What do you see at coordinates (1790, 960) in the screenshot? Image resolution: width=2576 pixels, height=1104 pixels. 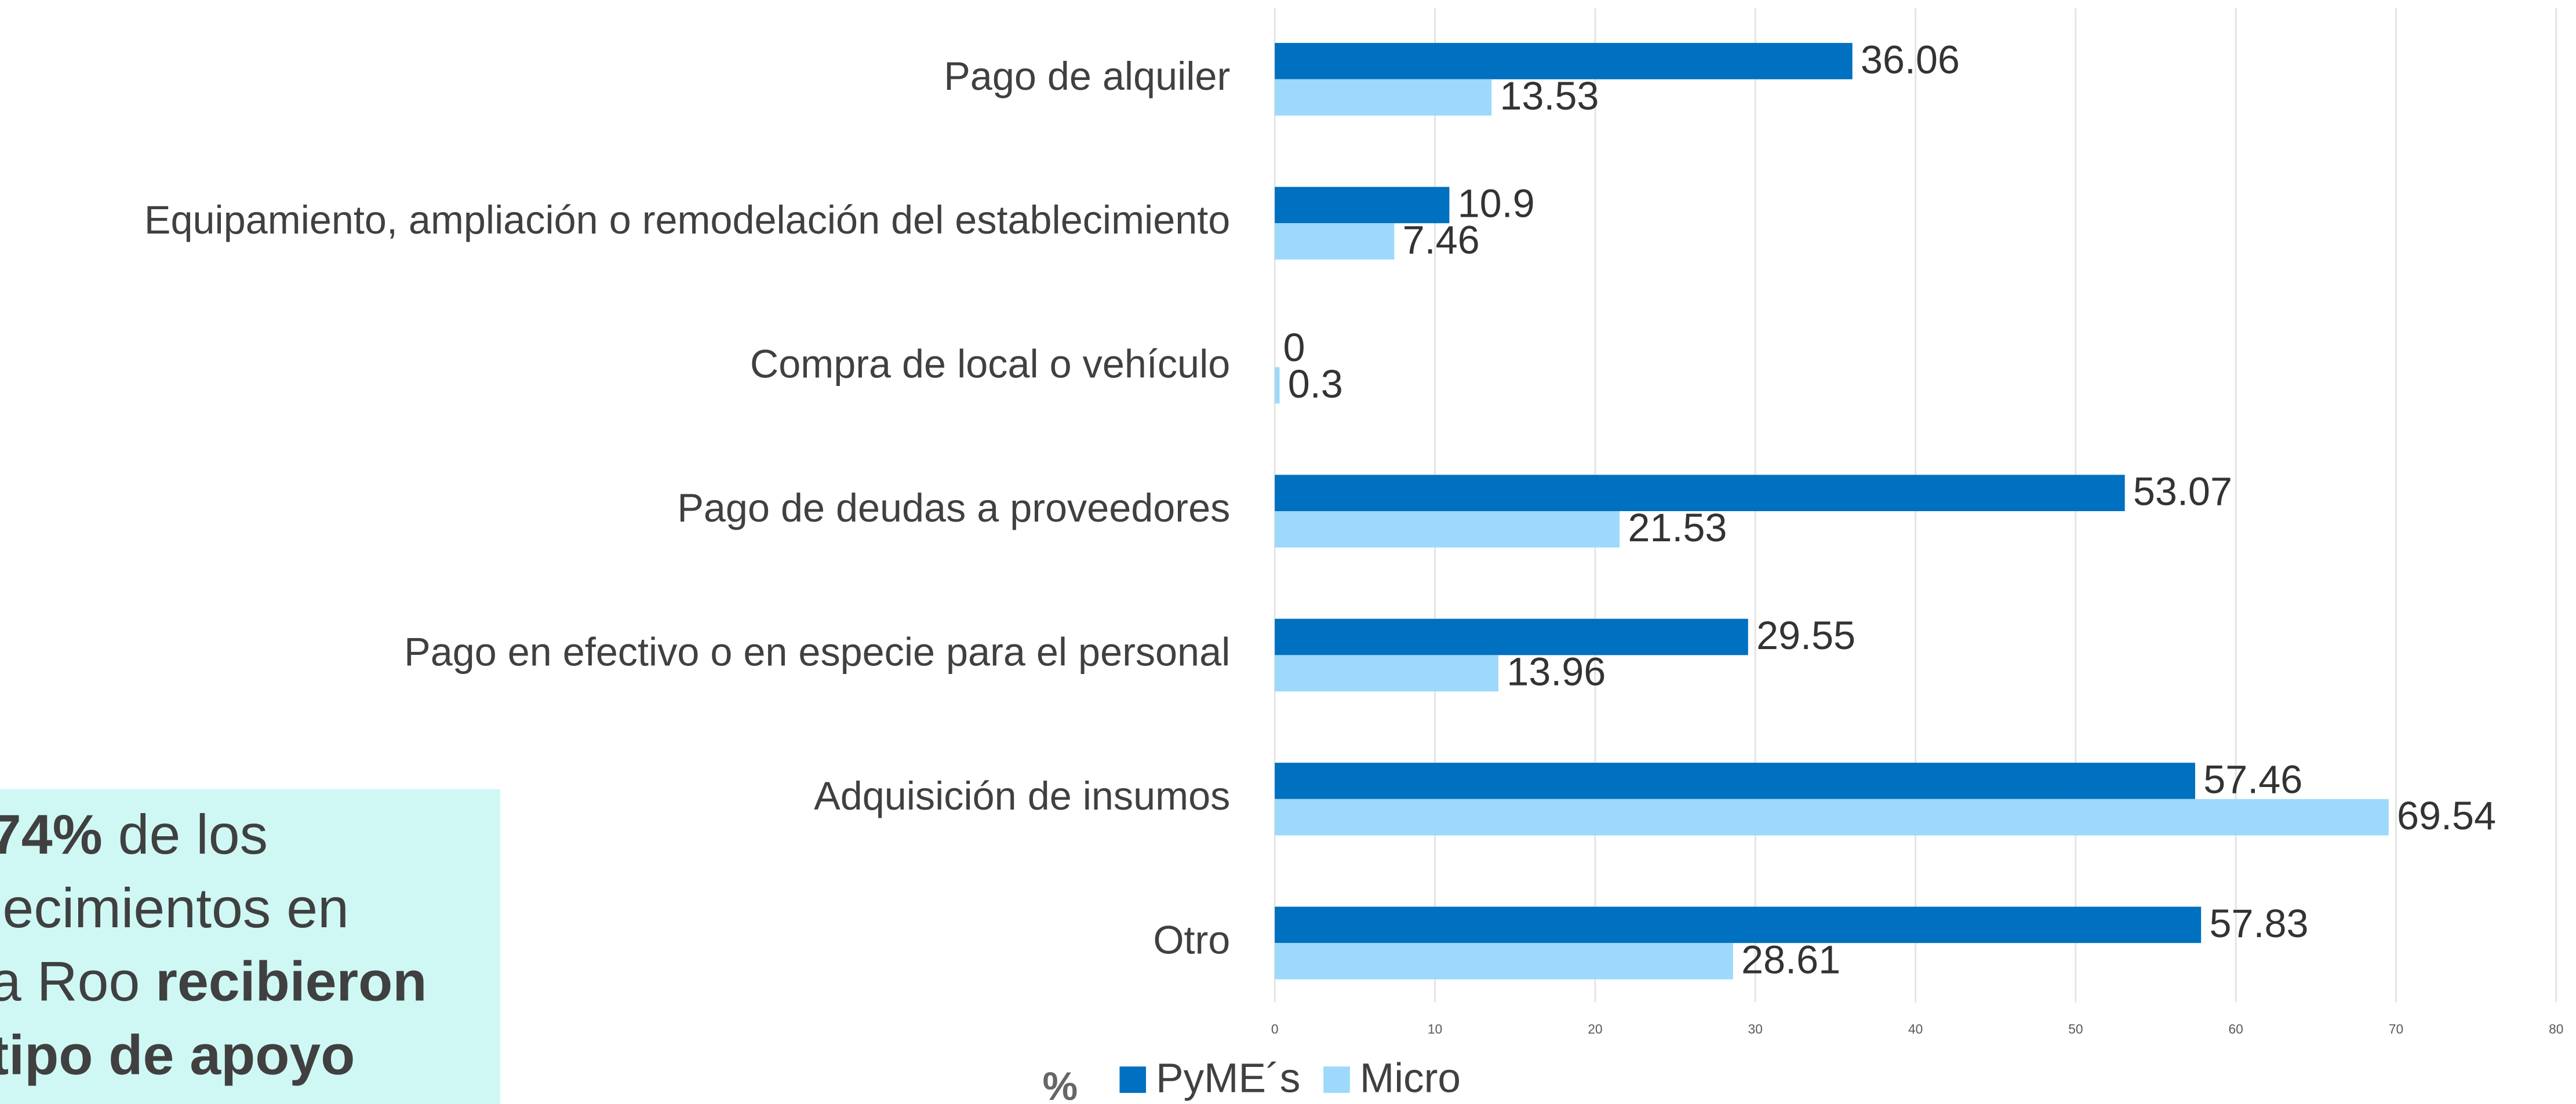 I see `value-label: 28.61` at bounding box center [1790, 960].